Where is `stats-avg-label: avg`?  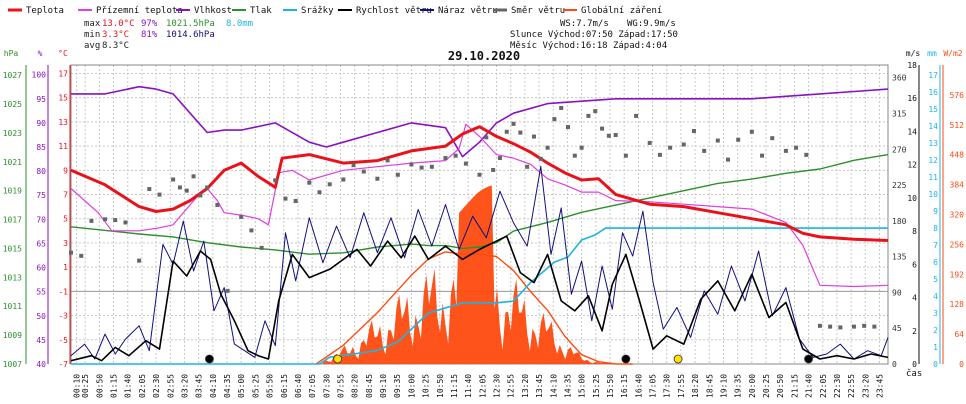
stats-avg-label: avg is located at coordinates (92, 46).